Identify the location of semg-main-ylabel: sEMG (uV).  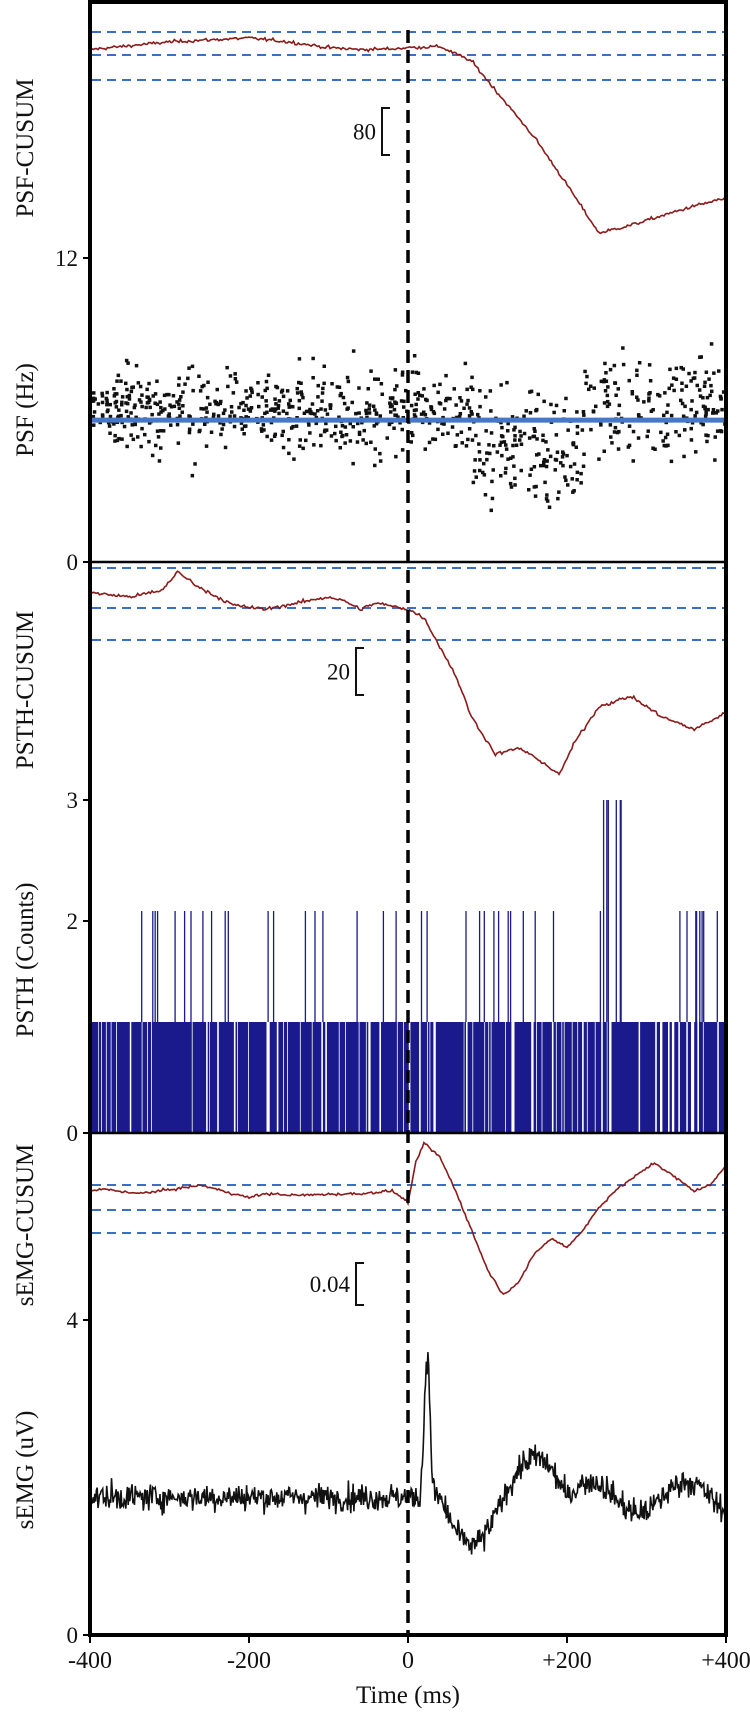
(25, 1470).